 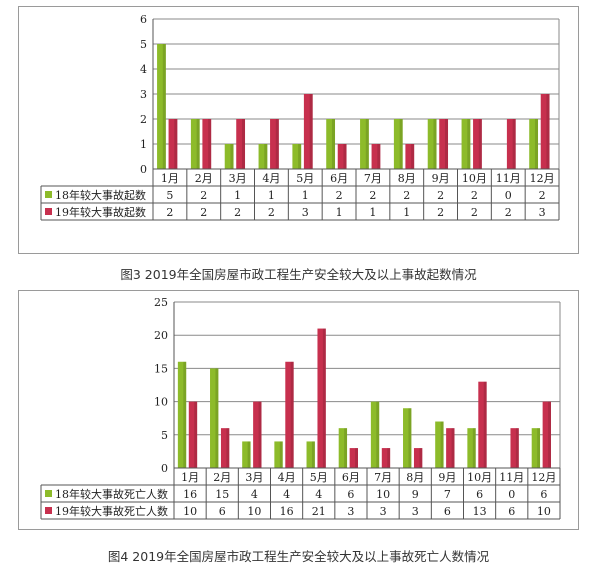 I want to click on data-label: 5, so click(x=169, y=195).